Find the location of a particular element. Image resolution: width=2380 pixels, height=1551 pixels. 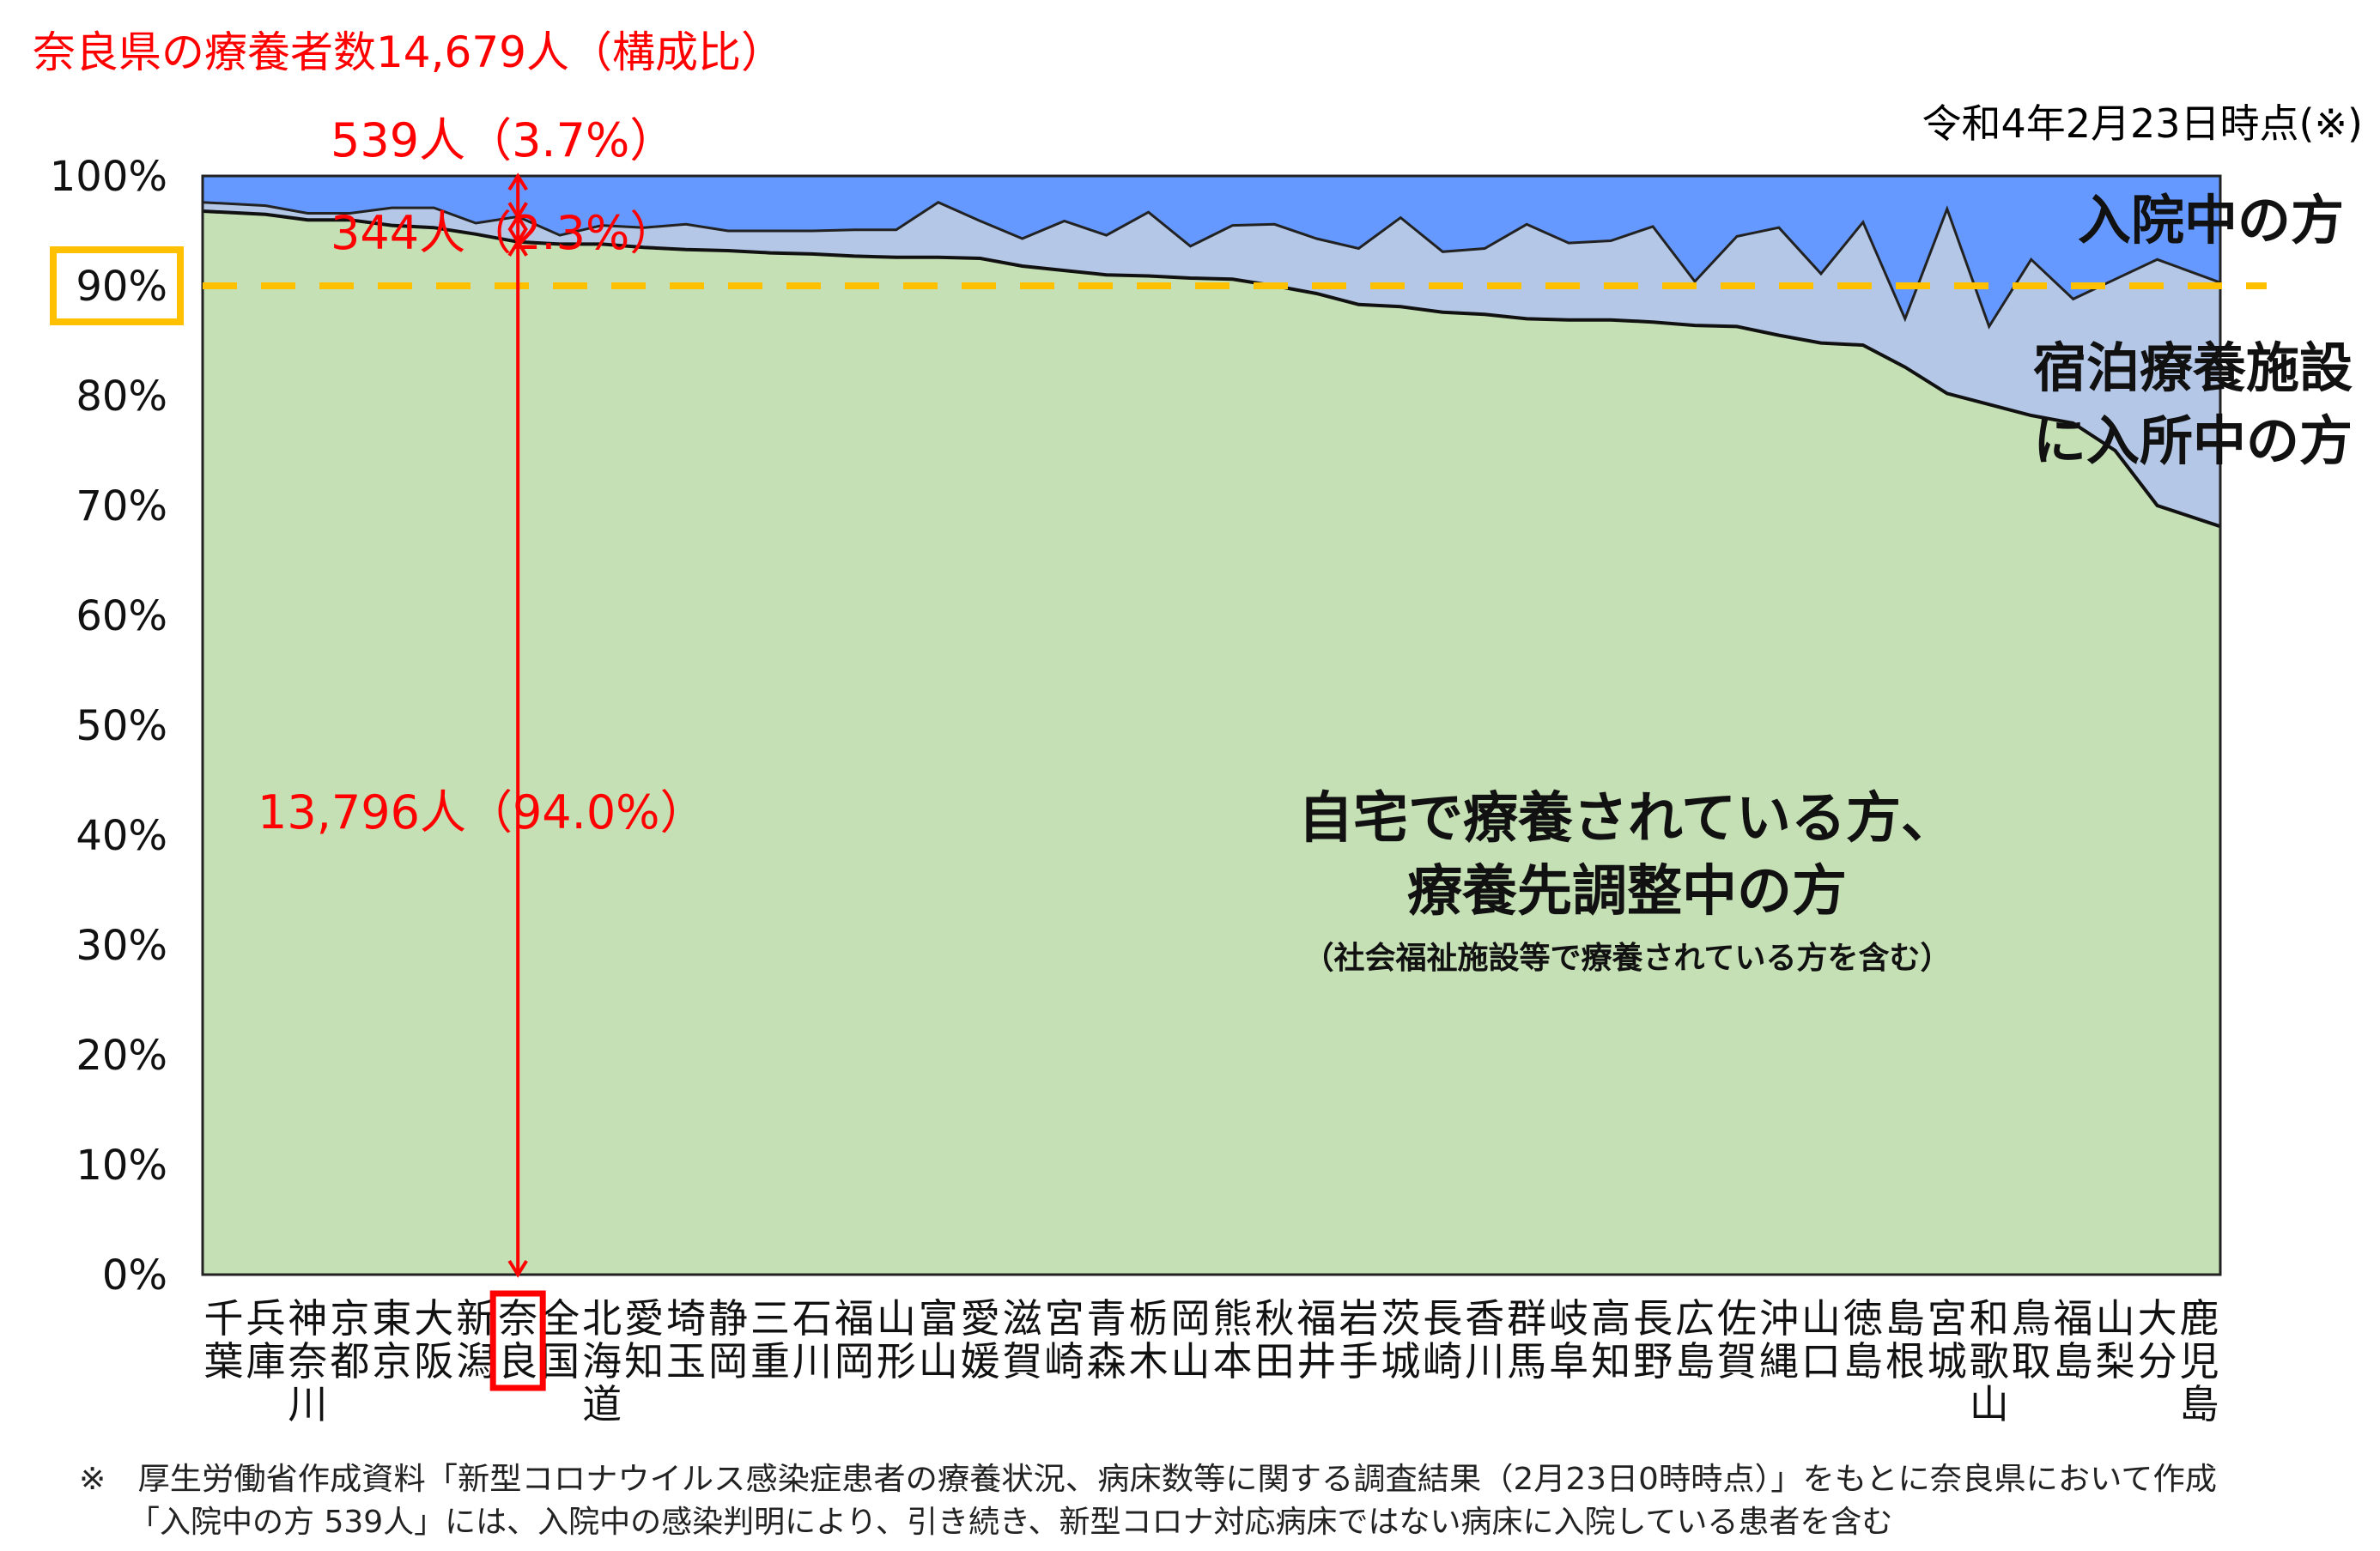

x-tick-label: 高知 is located at coordinates (1611, 1340).